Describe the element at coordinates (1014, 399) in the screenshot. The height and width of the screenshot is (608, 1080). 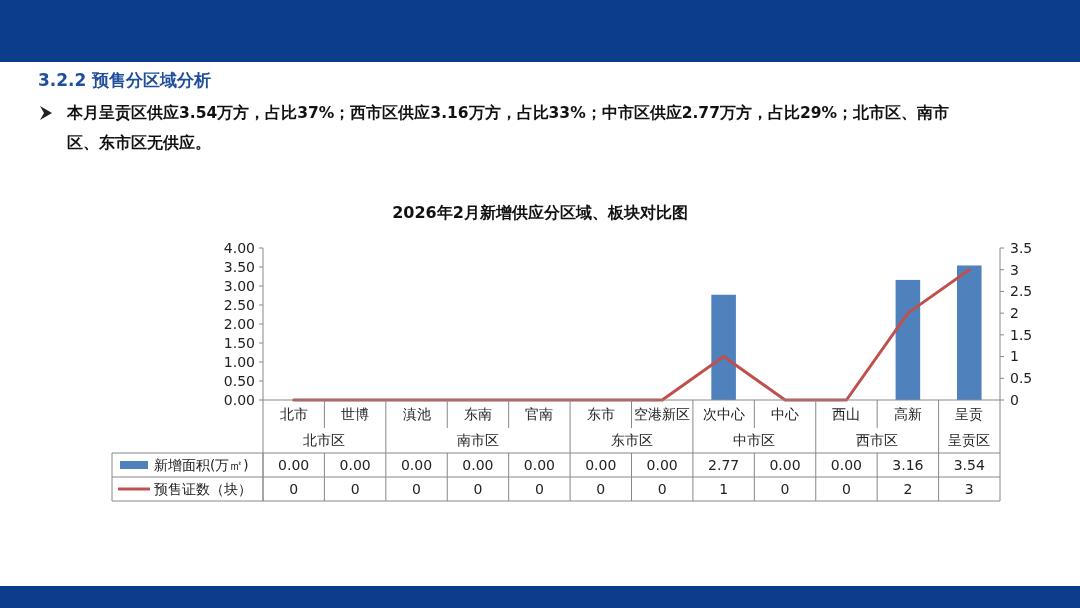
I see `y2-tick-label: 0` at that location.